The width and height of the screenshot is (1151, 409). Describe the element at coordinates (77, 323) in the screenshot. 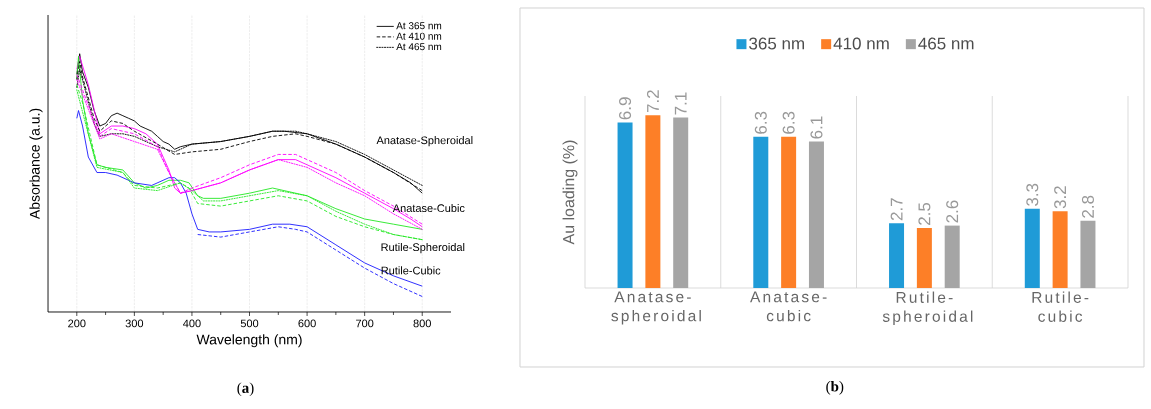

I see `x-tick-label: 200` at that location.